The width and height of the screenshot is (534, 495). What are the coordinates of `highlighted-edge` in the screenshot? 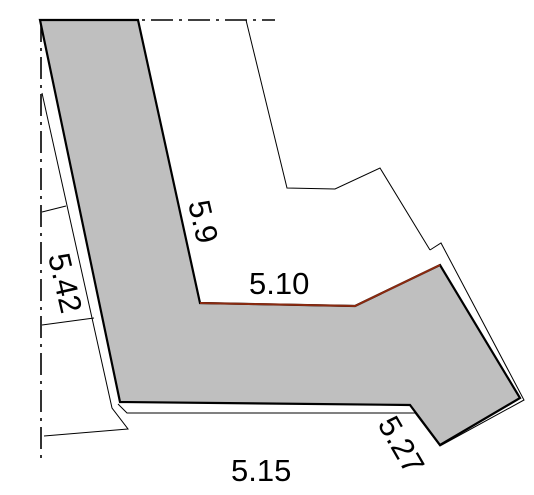 It's located at (320, 286).